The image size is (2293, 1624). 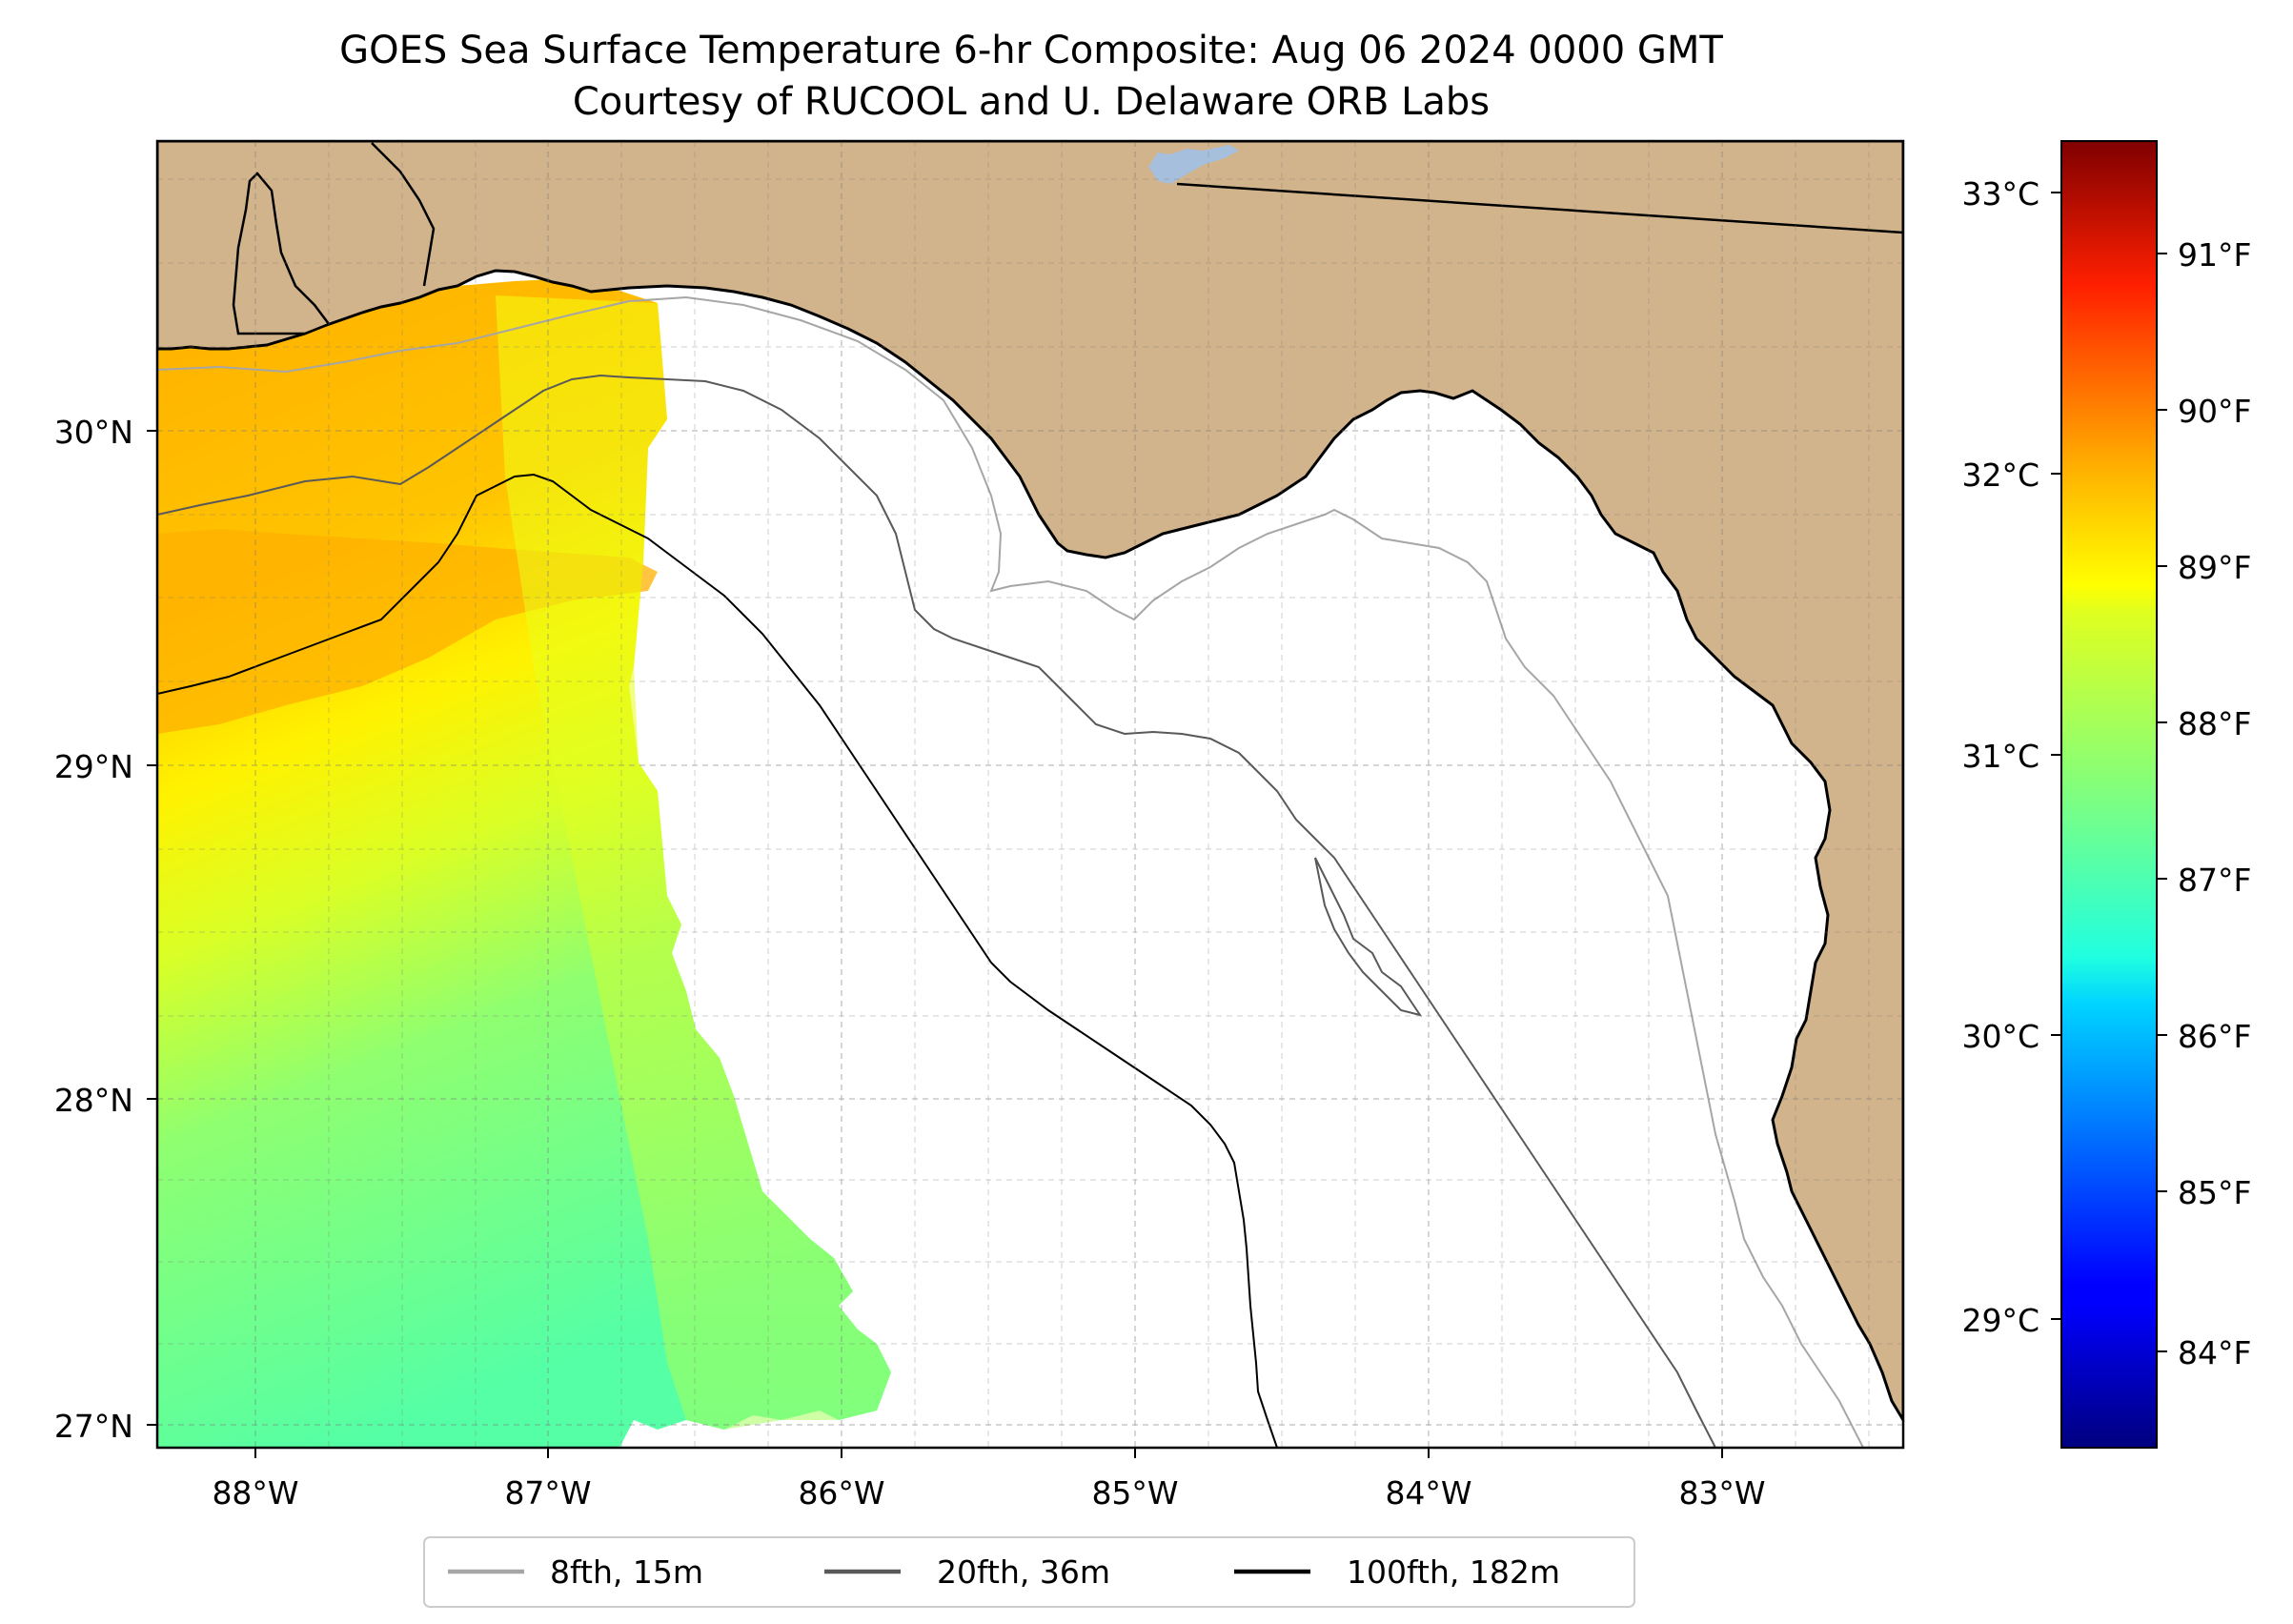 I want to click on colorbar-fahrenheit-label: 84°F, so click(x=2214, y=1352).